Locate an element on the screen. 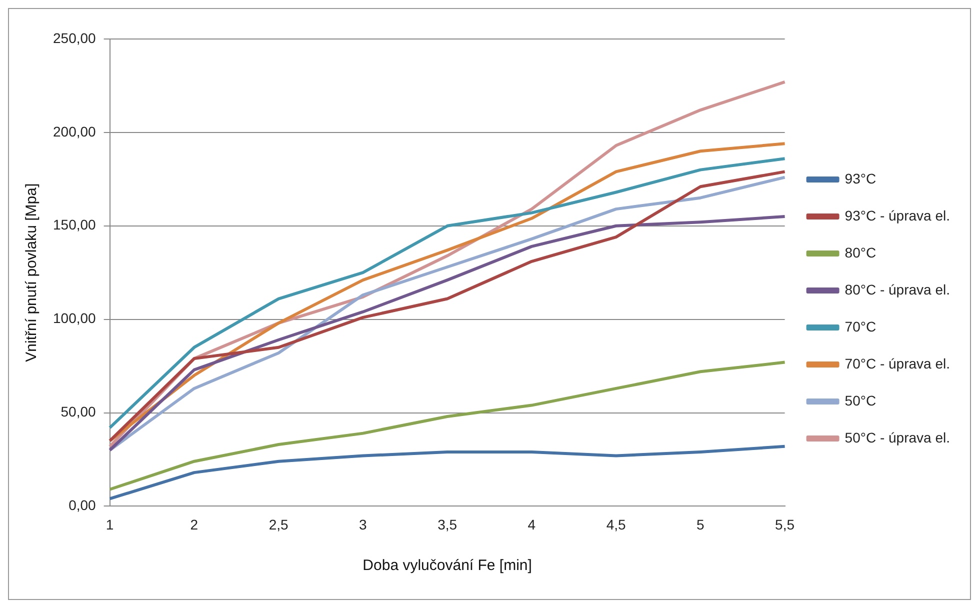 The image size is (979, 608). x-tick-label: 4 is located at coordinates (532, 524).